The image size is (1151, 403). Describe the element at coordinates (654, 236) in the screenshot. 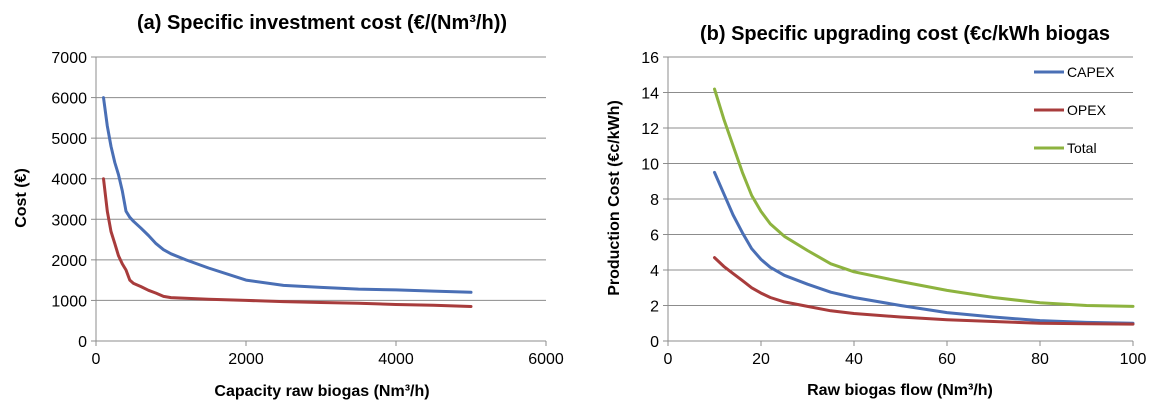

I see `chart-b-y-tick-label-3: 6` at that location.